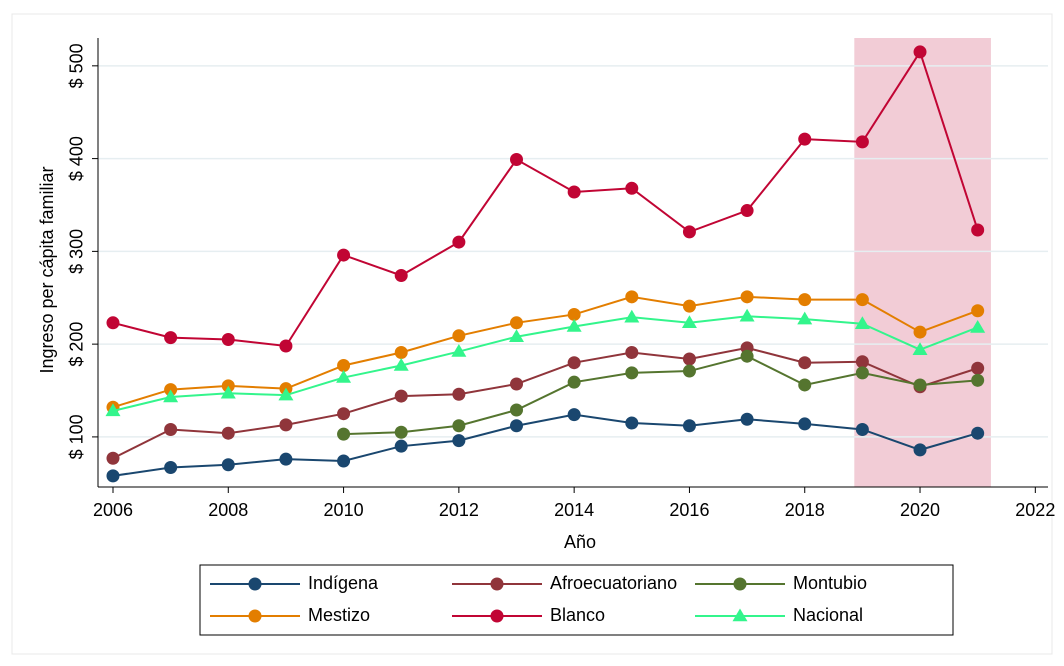  Describe the element at coordinates (830, 583) in the screenshot. I see `legend-label: Montubio` at that location.